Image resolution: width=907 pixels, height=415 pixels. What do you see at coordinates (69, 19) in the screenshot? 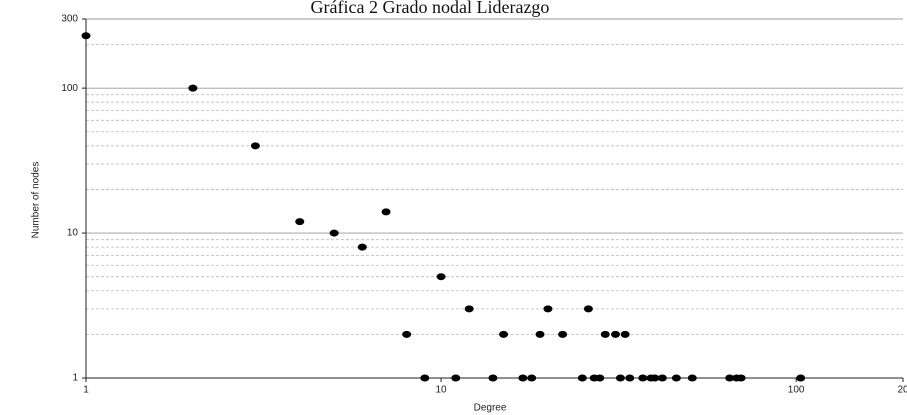
I see `y-tick-label: 300` at bounding box center [69, 19].